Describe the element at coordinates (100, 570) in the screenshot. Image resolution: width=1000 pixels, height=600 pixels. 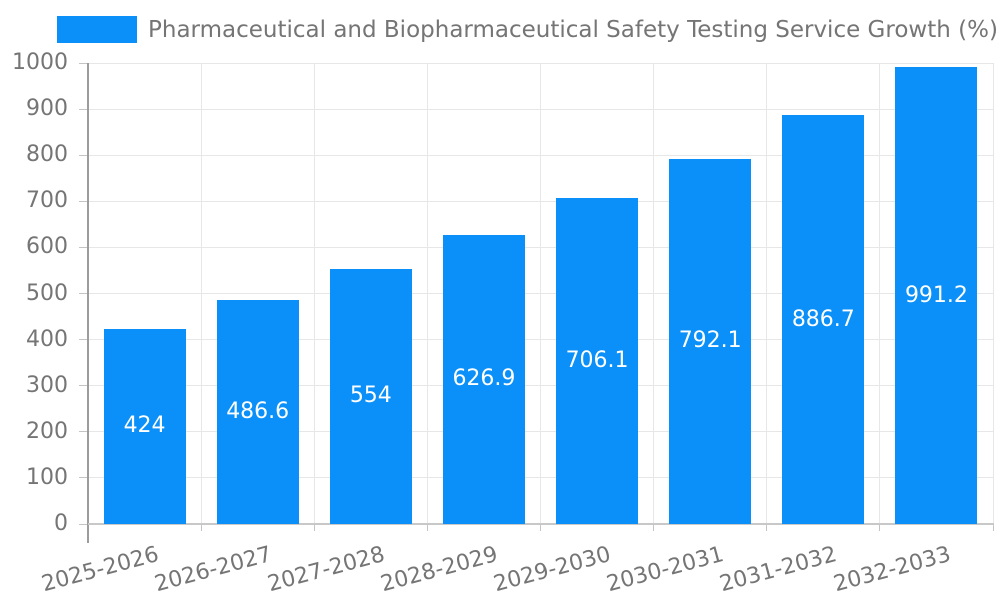
I see `x-axis-category-label: 2025-2026` at that location.